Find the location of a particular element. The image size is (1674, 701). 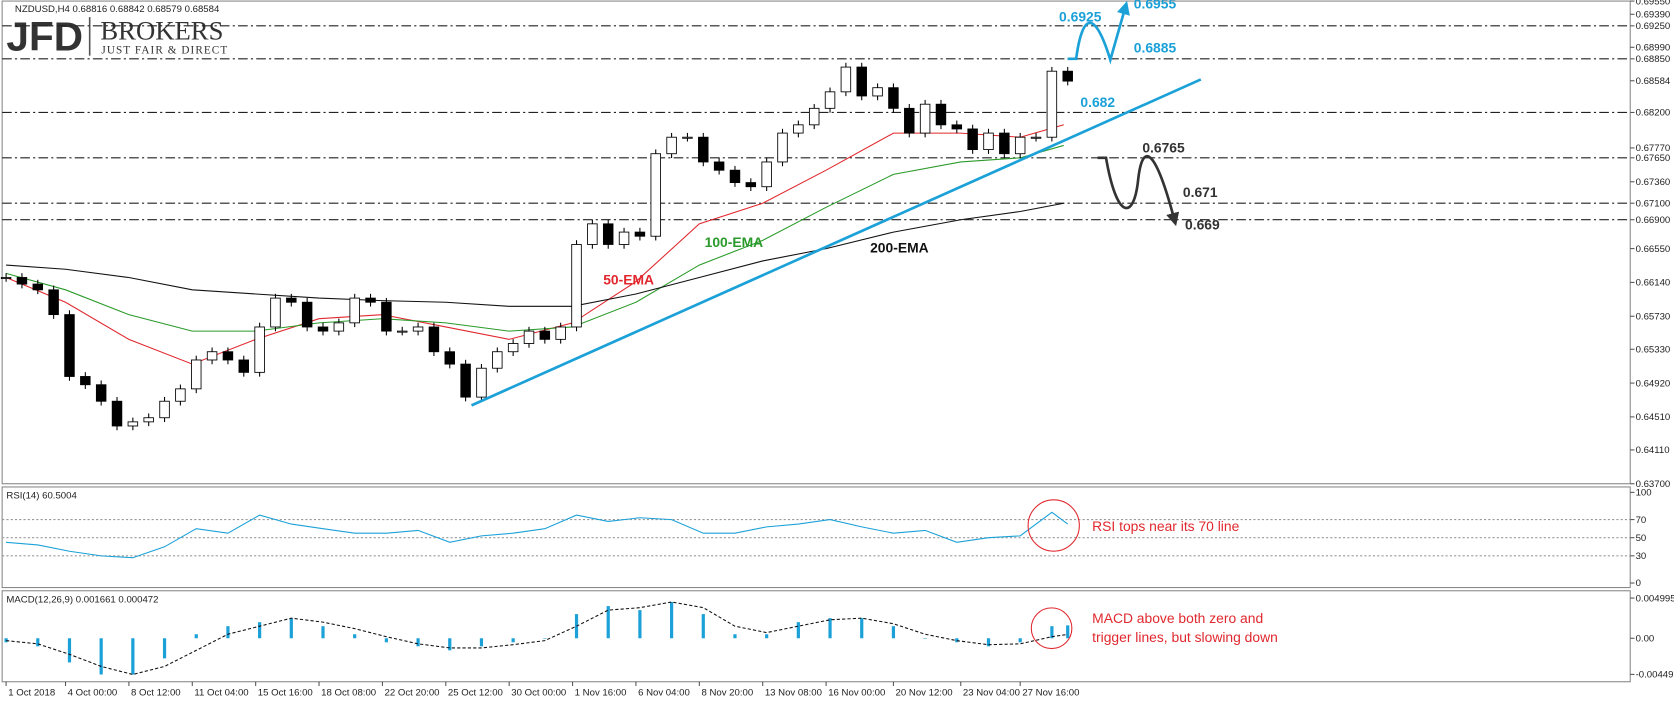

y-tick-label: 0.64920 is located at coordinates (1653, 383).